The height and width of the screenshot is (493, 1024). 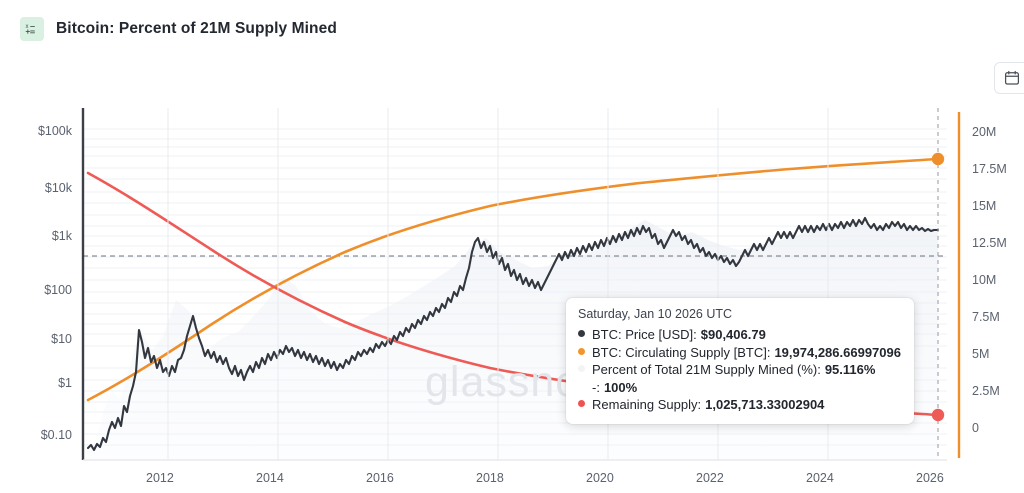 What do you see at coordinates (747, 388) in the screenshot?
I see `tooltip-row: -: 100%` at bounding box center [747, 388].